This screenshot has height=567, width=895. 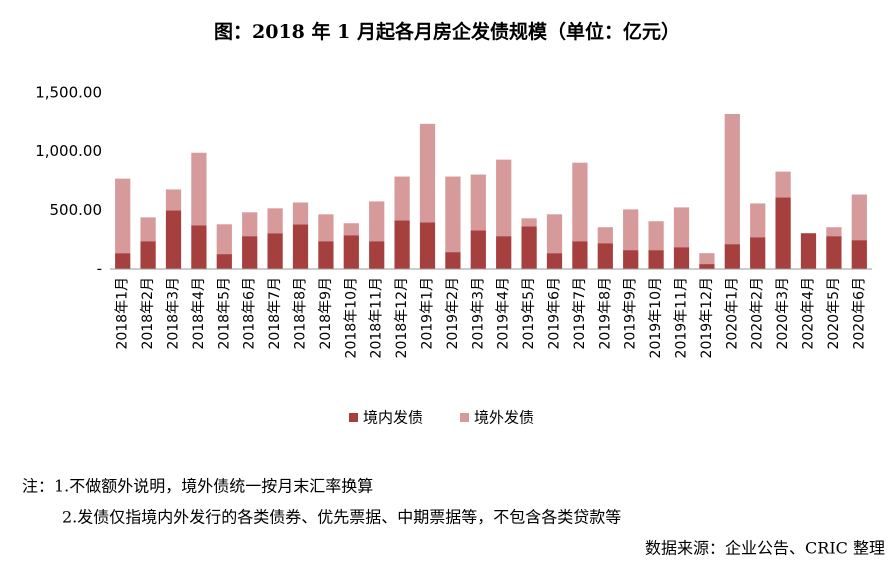 What do you see at coordinates (478, 313) in the screenshot?
I see `x-tick-label: 2019年3月` at bounding box center [478, 313].